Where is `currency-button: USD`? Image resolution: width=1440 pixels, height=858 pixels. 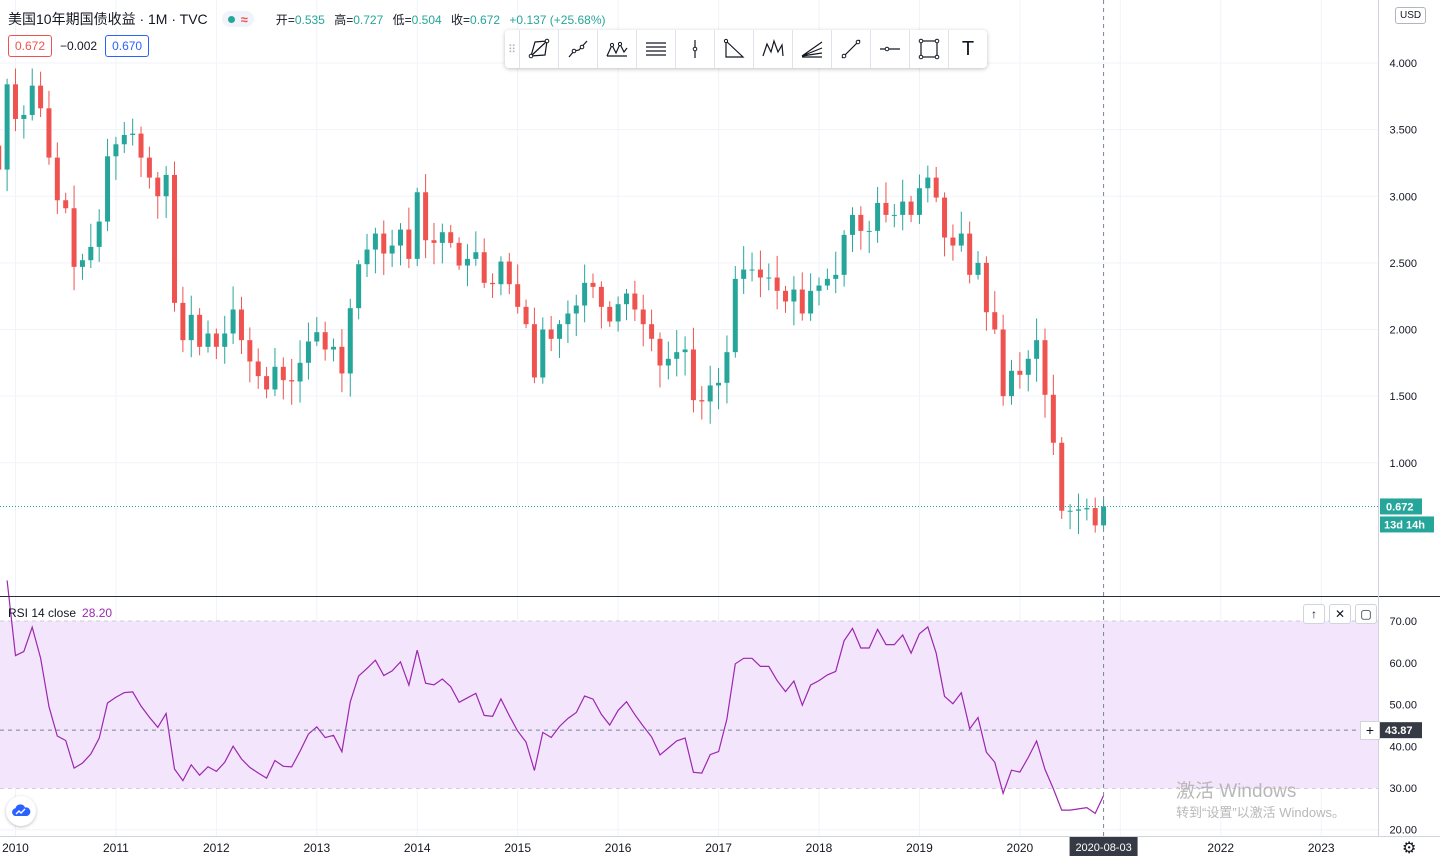
currency-button: USD is located at coordinates (1411, 15).